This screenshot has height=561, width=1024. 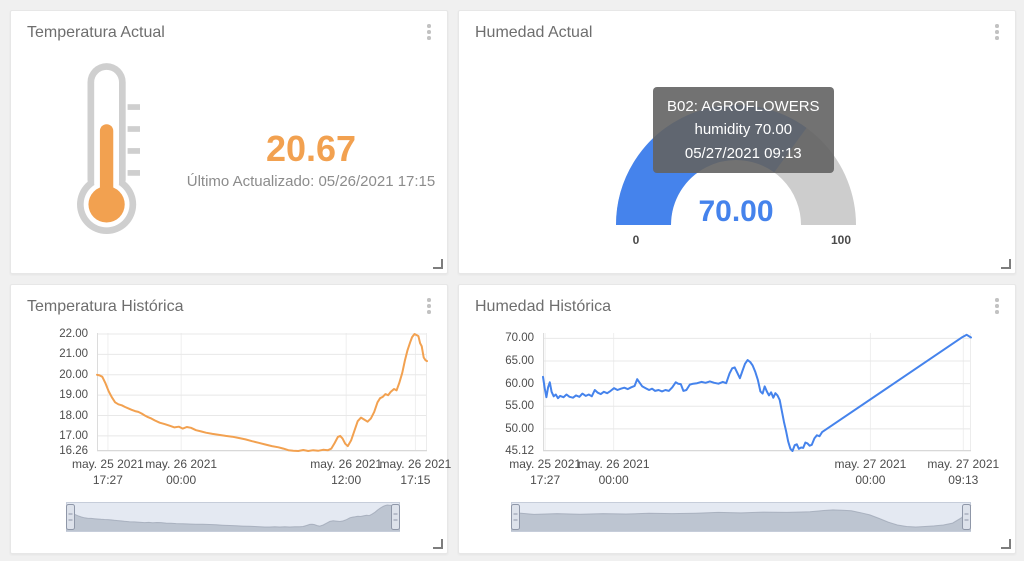 I want to click on tooltip-value-label: humidity 70.00, so click(x=743, y=130).